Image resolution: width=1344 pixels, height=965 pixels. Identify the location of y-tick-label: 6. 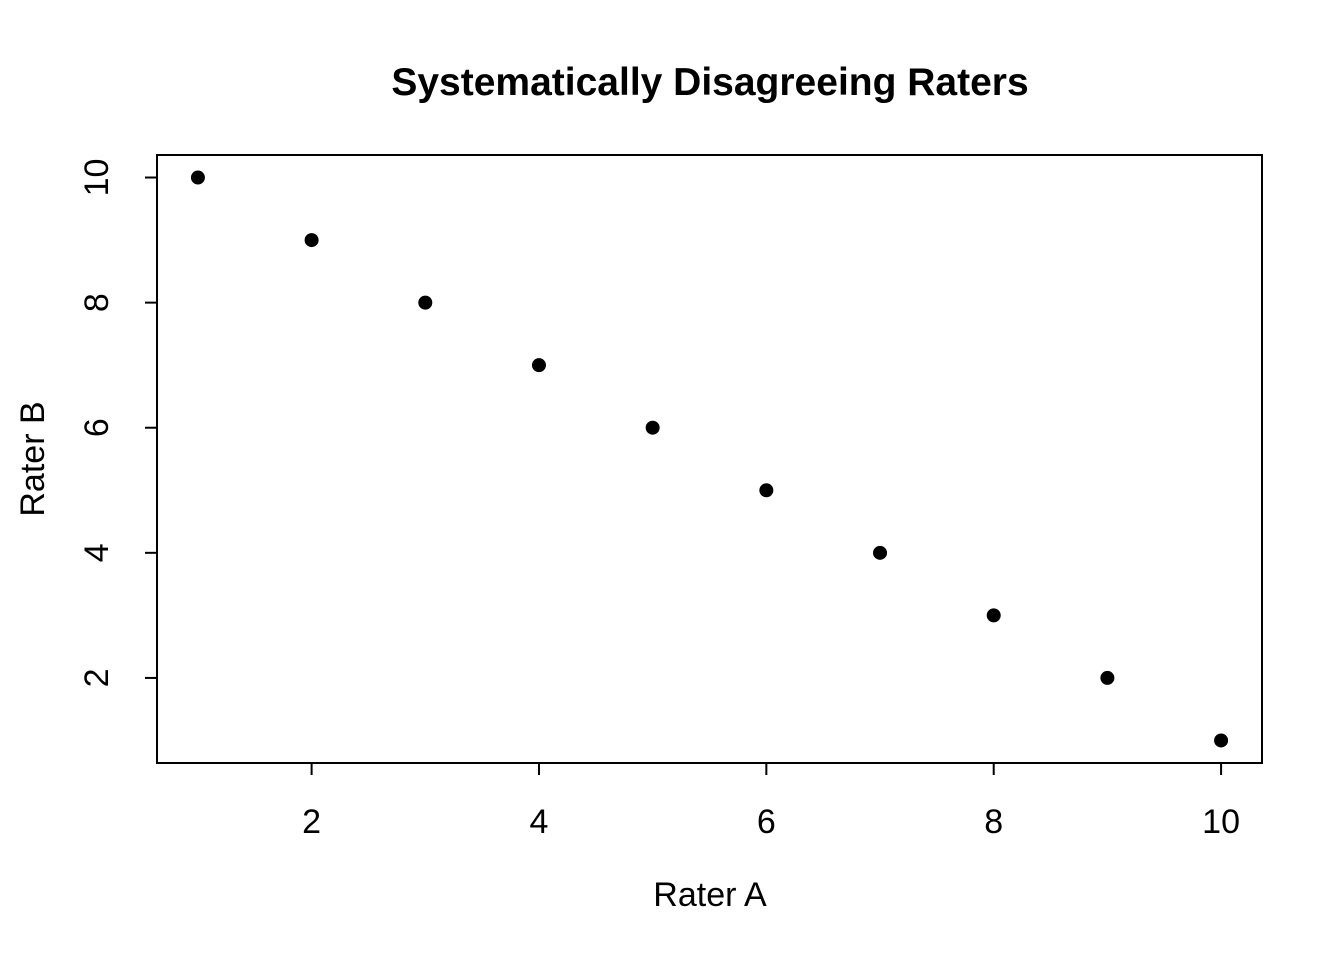
(97, 427).